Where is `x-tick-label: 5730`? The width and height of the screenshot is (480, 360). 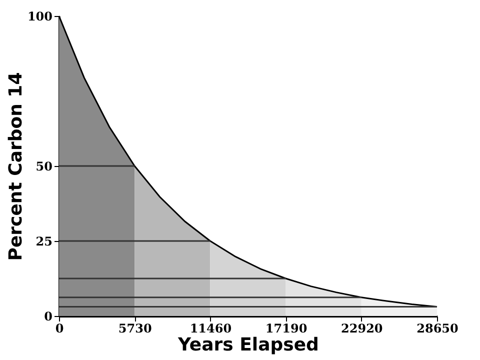
x-tick-label: 5730 is located at coordinates (135, 329).